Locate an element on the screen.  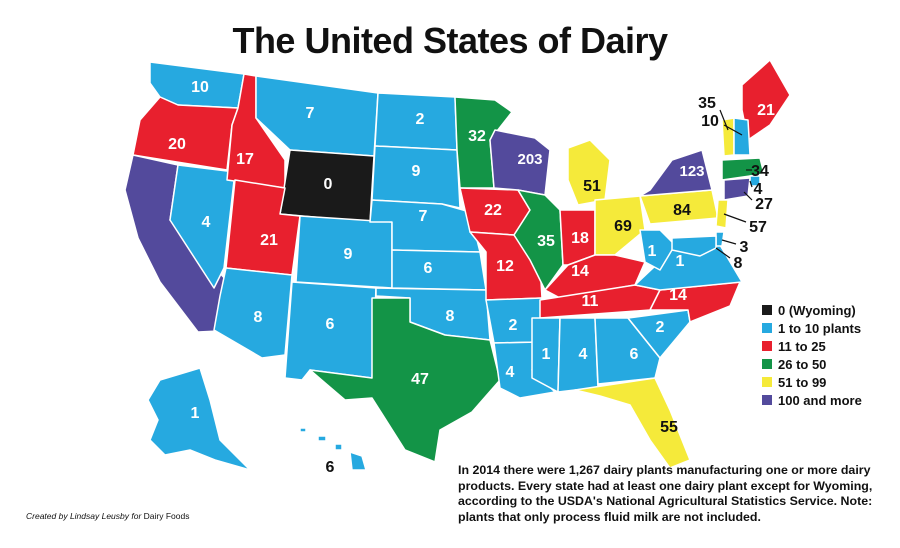
state-value-arizona: 8 is located at coordinates (258, 317).